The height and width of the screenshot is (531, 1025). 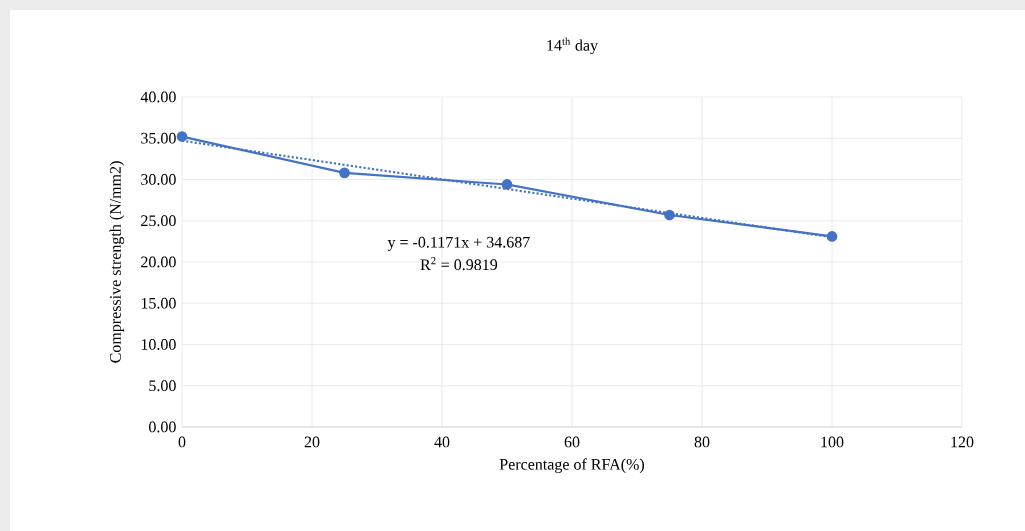 I want to click on x-tick-label: 40, so click(x=442, y=442).